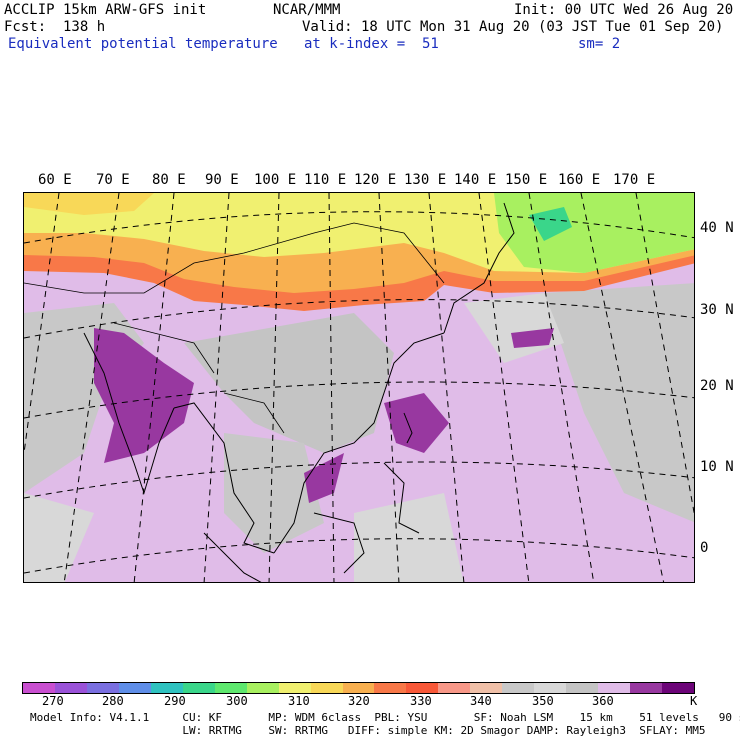 Image resolution: width=740 pixels, height=740 pixels. Describe the element at coordinates (704, 548) in the screenshot. I see `lat-label: 0` at that location.